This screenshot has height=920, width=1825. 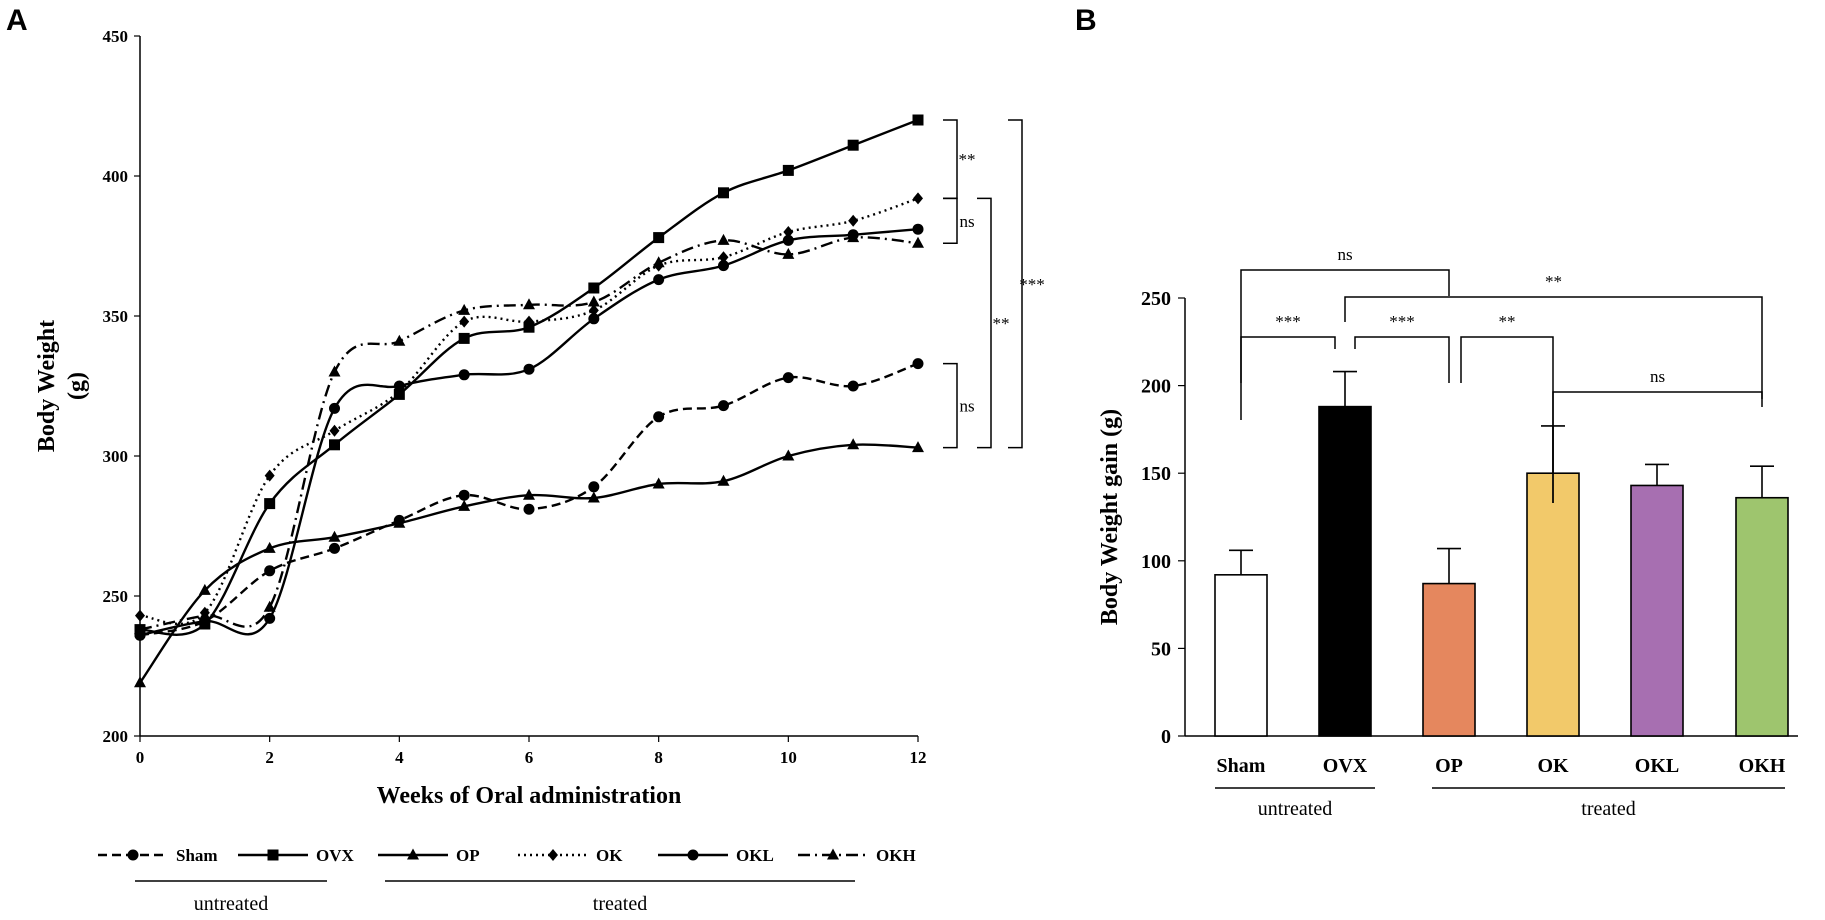 I want to click on legend-op-label: OP, so click(x=468, y=855).